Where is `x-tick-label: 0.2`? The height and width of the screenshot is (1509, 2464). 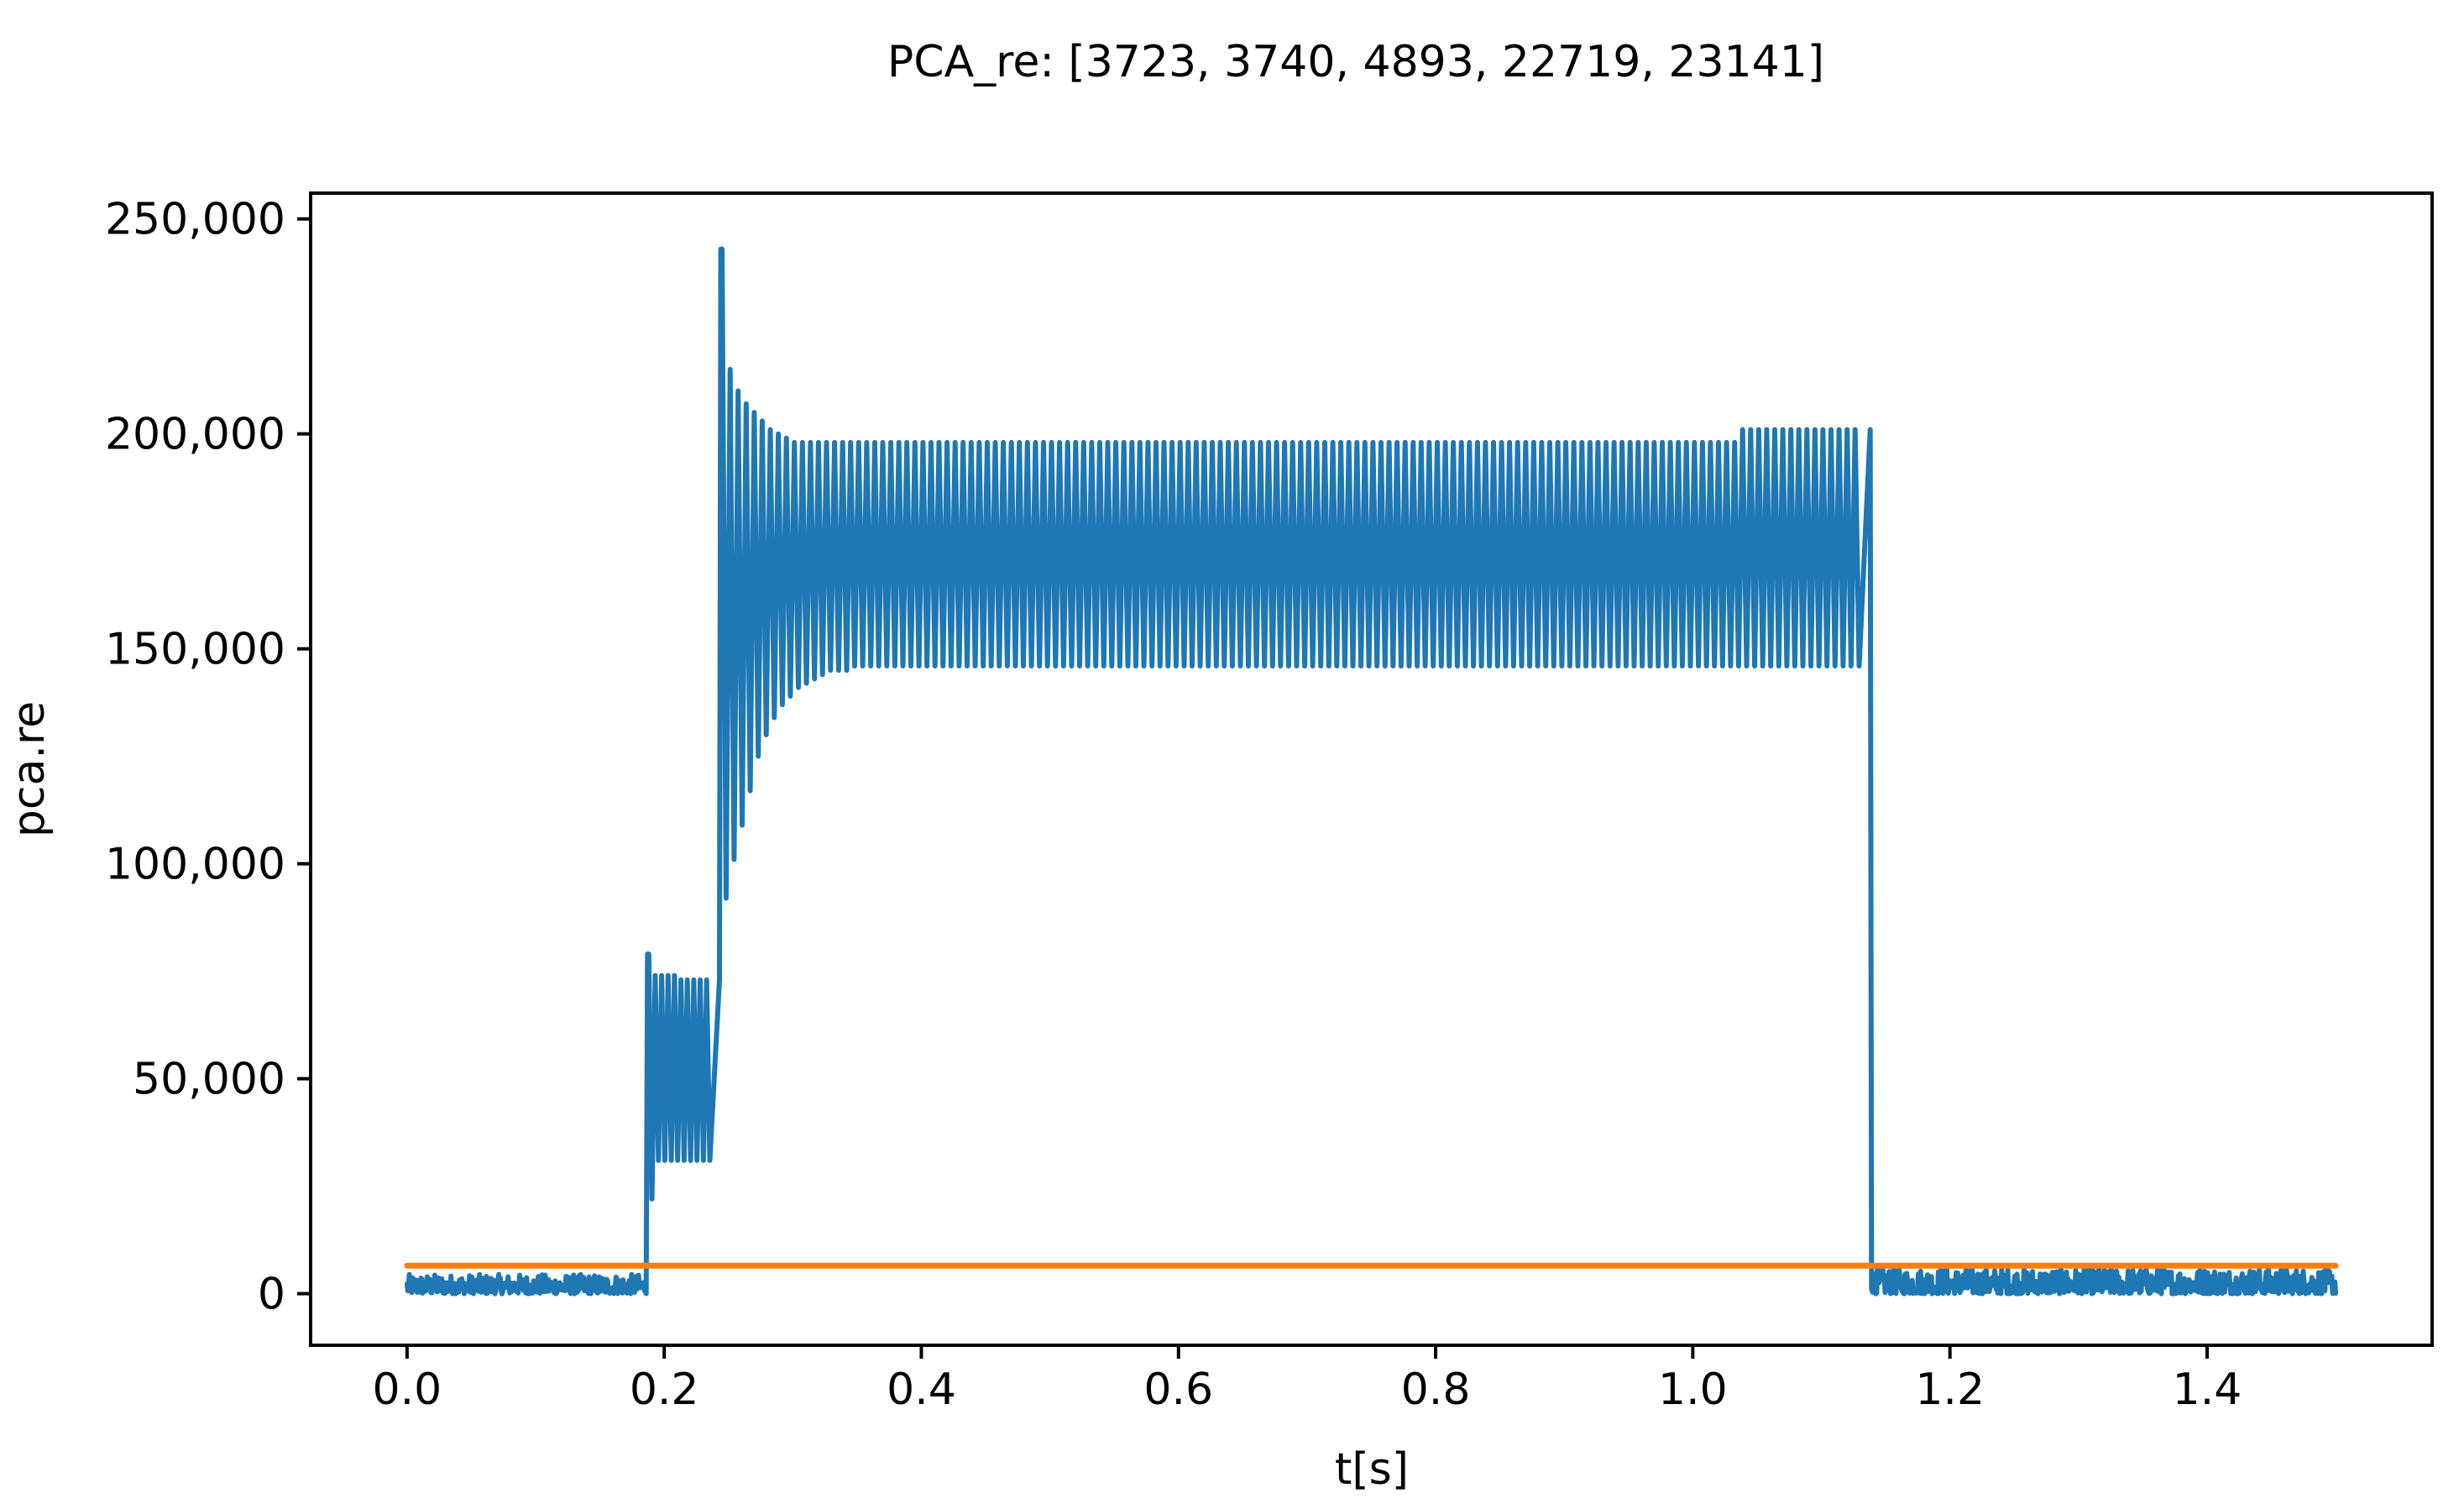
x-tick-label: 0.2 is located at coordinates (664, 1390).